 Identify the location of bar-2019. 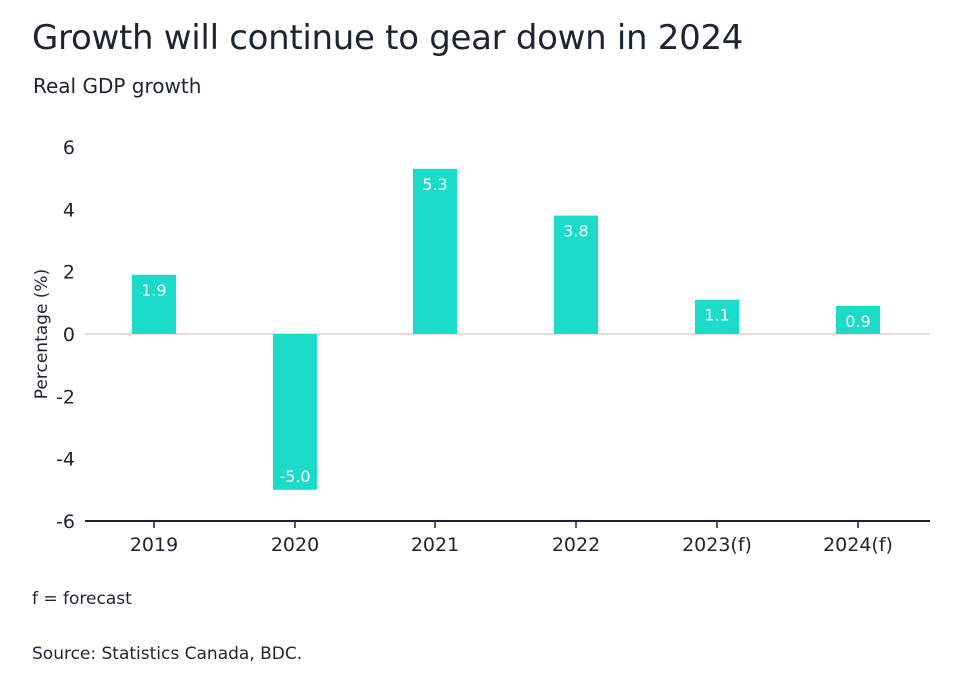
(154, 304).